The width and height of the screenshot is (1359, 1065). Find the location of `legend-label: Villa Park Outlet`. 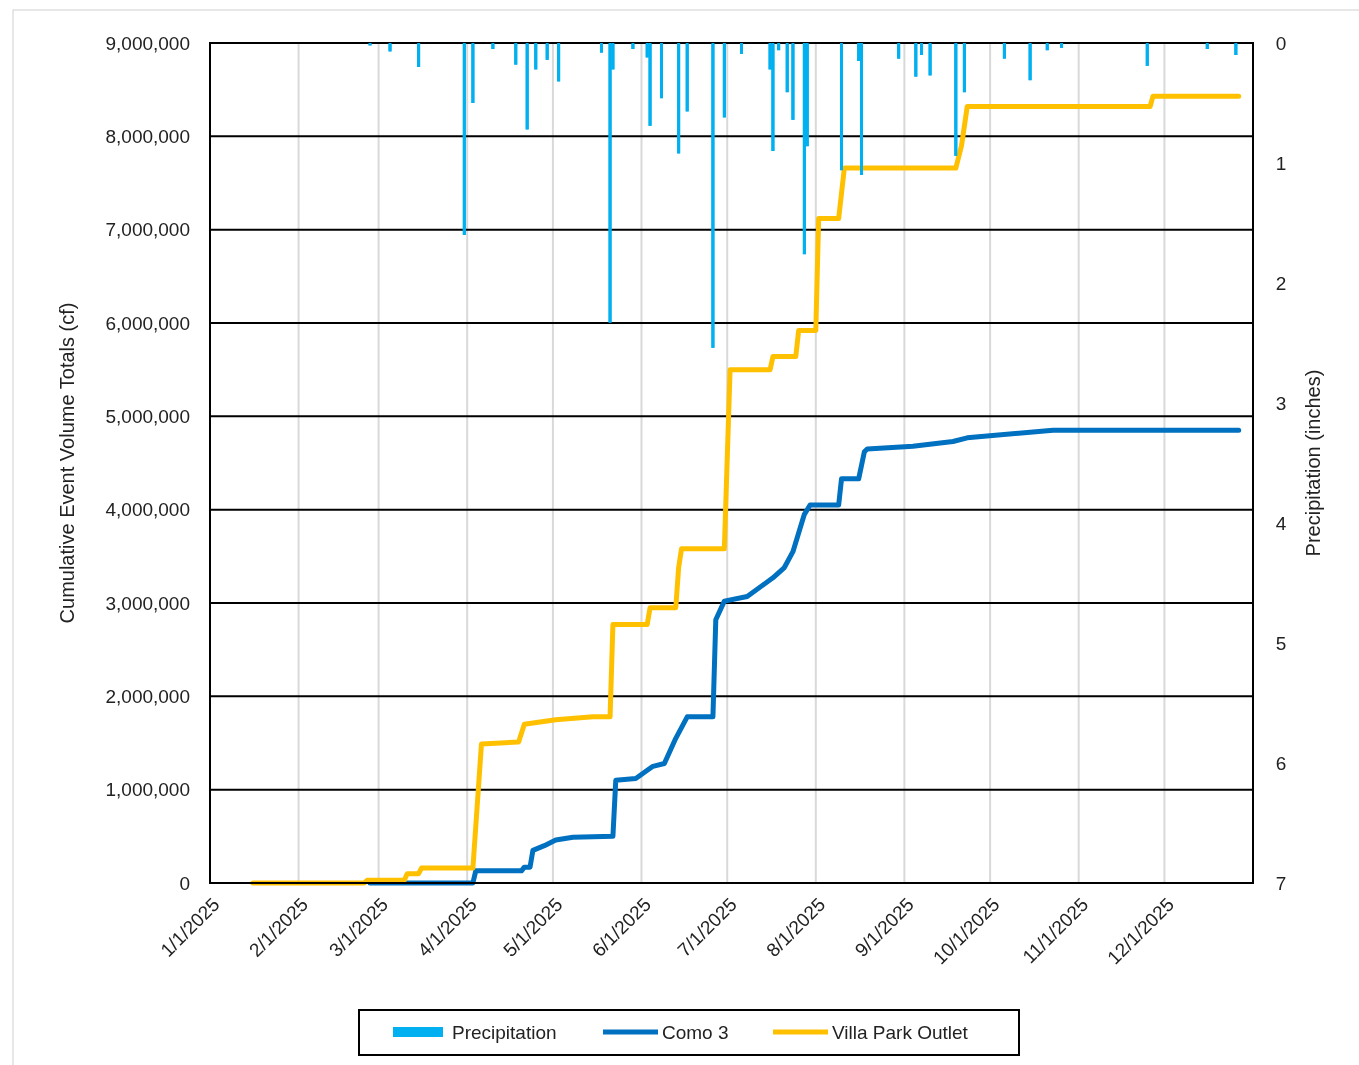

legend-label: Villa Park Outlet is located at coordinates (900, 1032).